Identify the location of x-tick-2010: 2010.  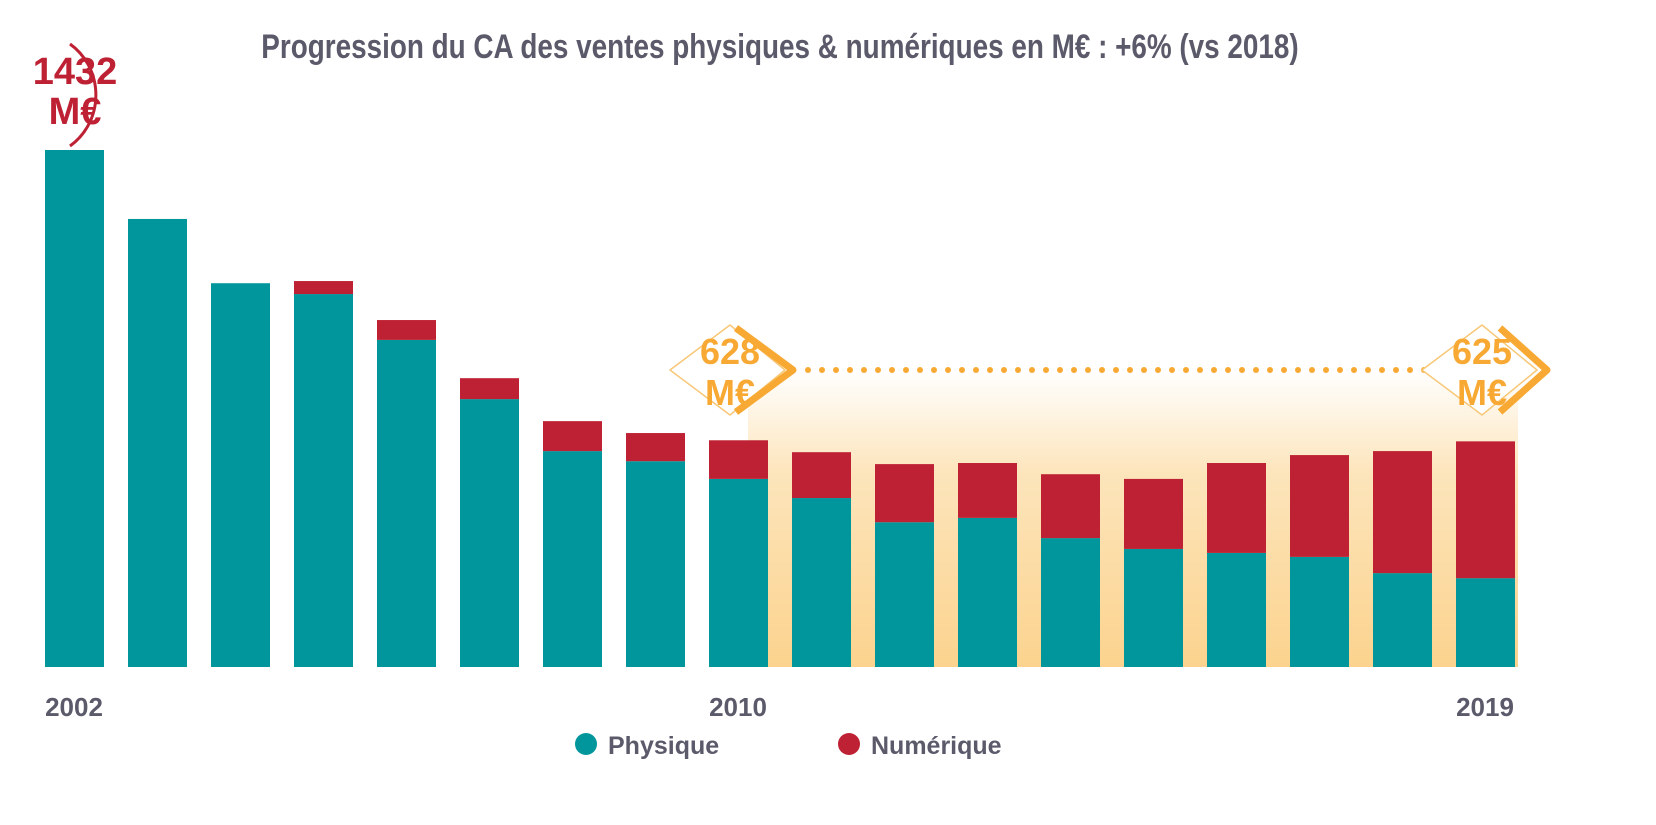
(738, 707).